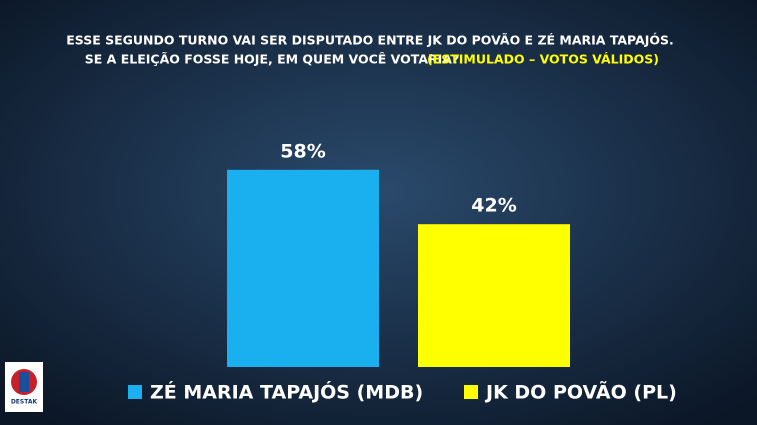  I want to click on logo-text: DESTAK, so click(24, 402).